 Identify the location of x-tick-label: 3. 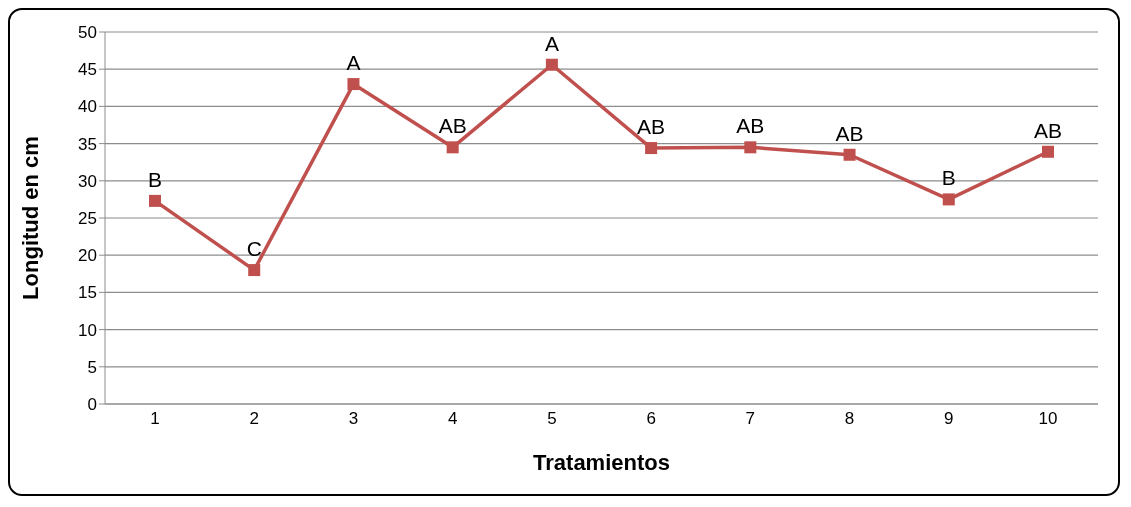
(353, 419).